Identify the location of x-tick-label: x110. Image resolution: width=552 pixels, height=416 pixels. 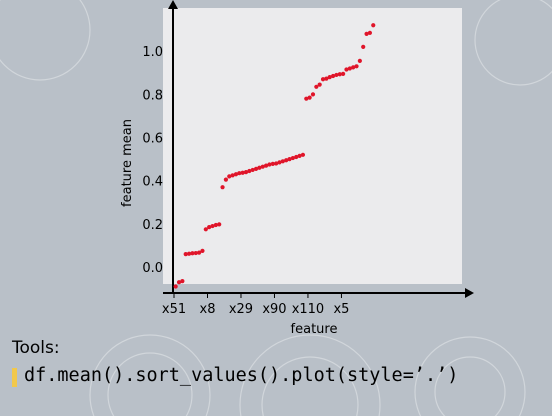
(308, 309).